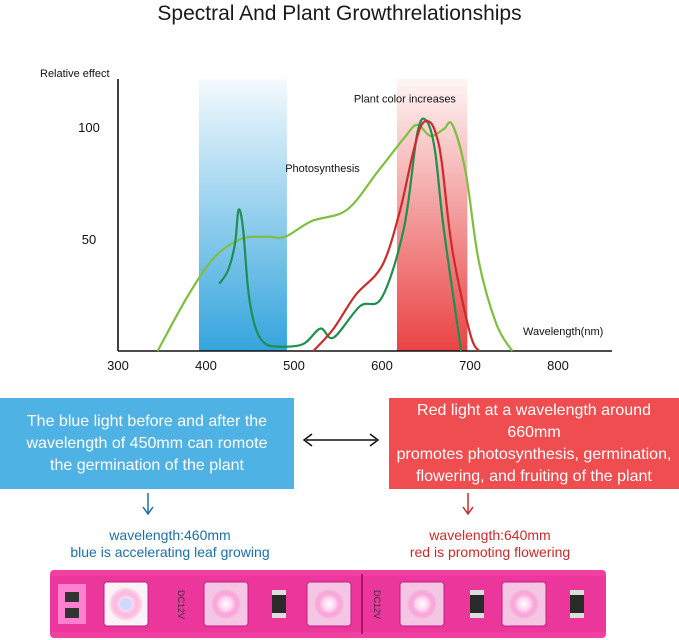 This screenshot has width=679, height=640. What do you see at coordinates (382, 365) in the screenshot?
I see `x-tick-label: 600` at bounding box center [382, 365].